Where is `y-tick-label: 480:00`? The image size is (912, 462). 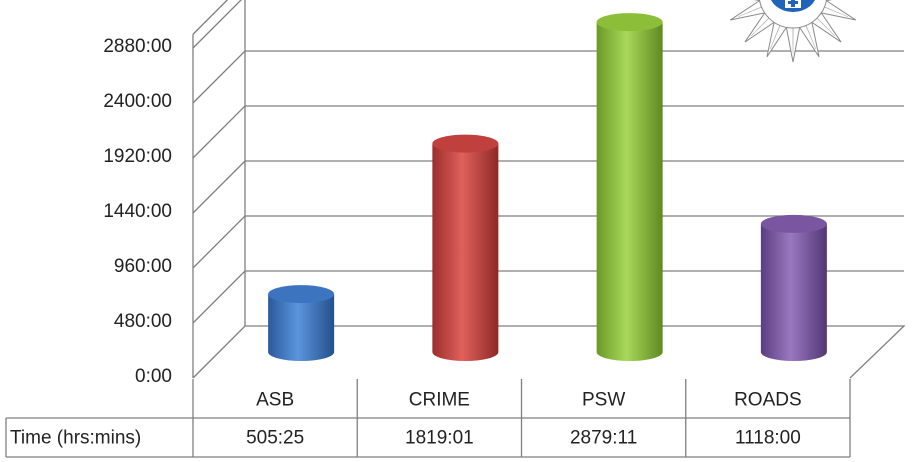
y-tick-label: 480:00 is located at coordinates (143, 321).